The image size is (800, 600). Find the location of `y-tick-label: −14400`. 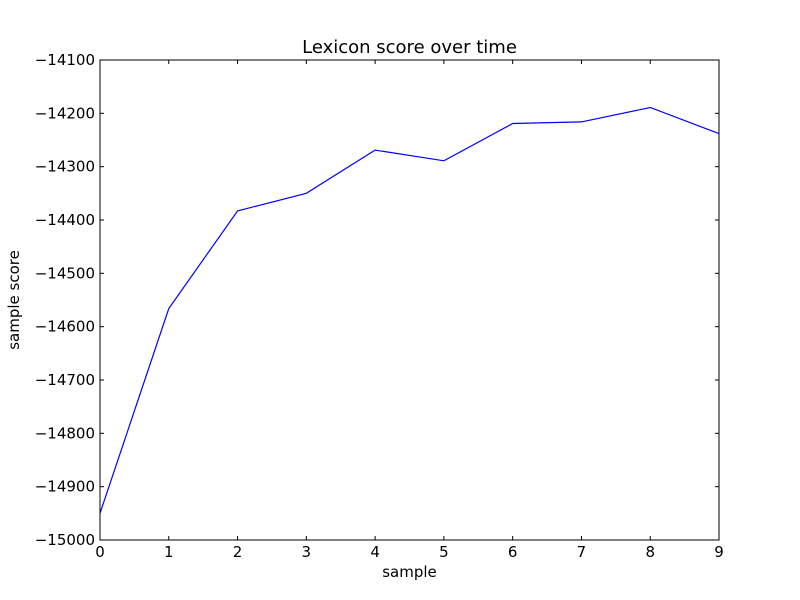

y-tick-label: −14400 is located at coordinates (65, 220).